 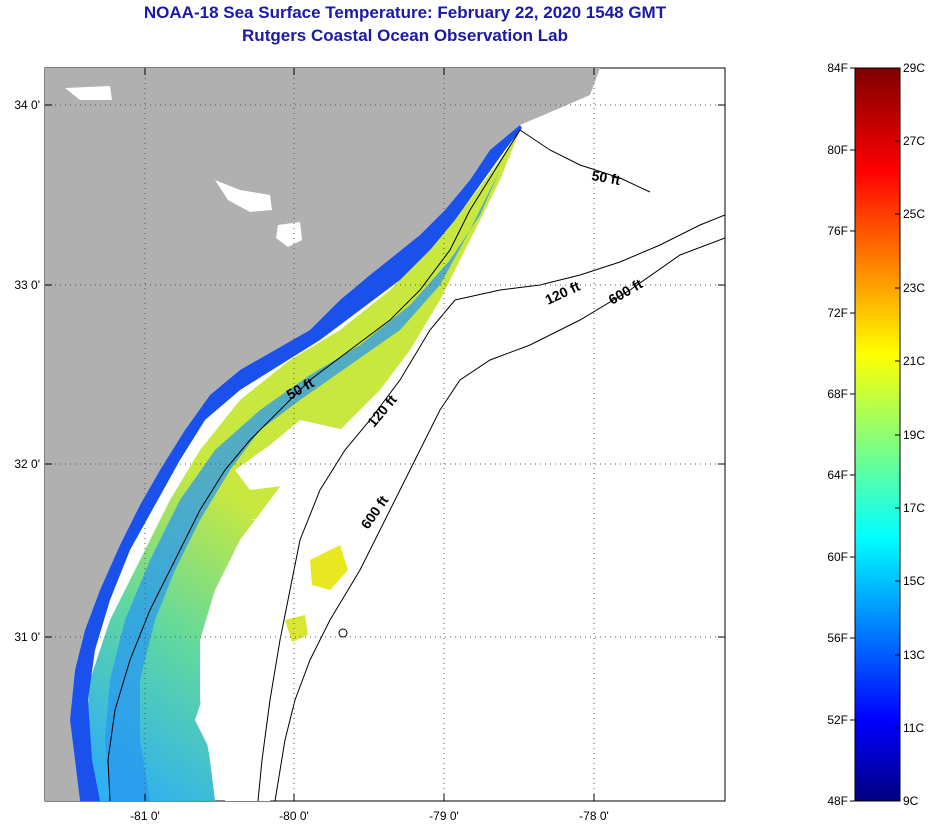 What do you see at coordinates (145, 816) in the screenshot?
I see `lon-label-81: -81 0'` at bounding box center [145, 816].